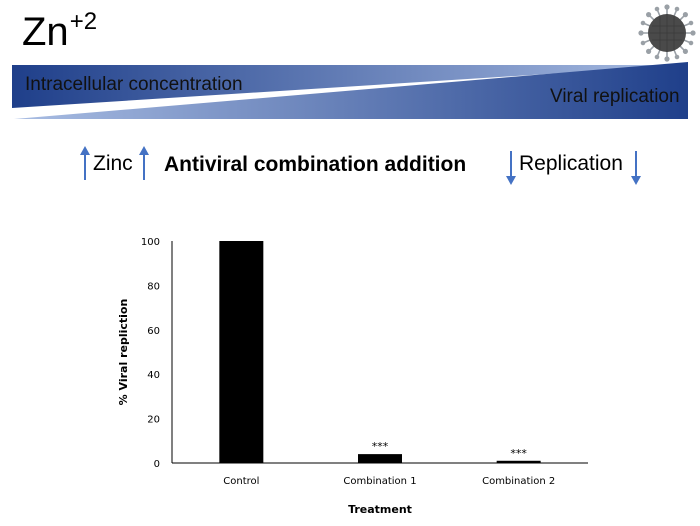 The height and width of the screenshot is (526, 700). What do you see at coordinates (45, 32) in the screenshot?
I see `element-symbol: Zn` at bounding box center [45, 32].